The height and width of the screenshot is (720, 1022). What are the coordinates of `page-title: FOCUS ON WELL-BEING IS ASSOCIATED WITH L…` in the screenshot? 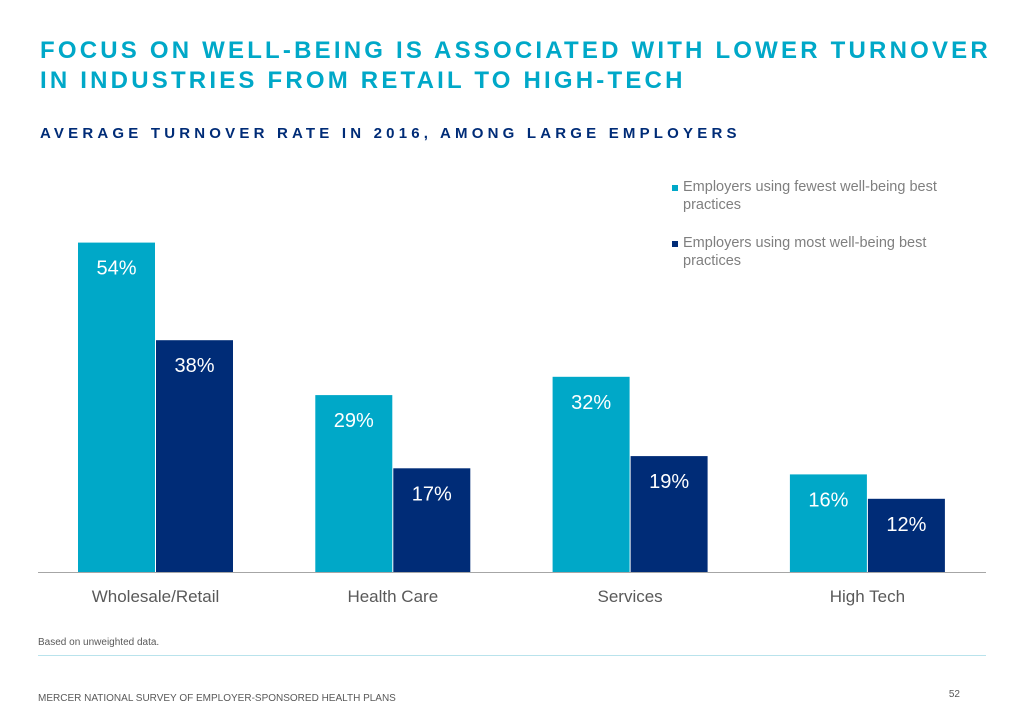 It's located at (515, 65).